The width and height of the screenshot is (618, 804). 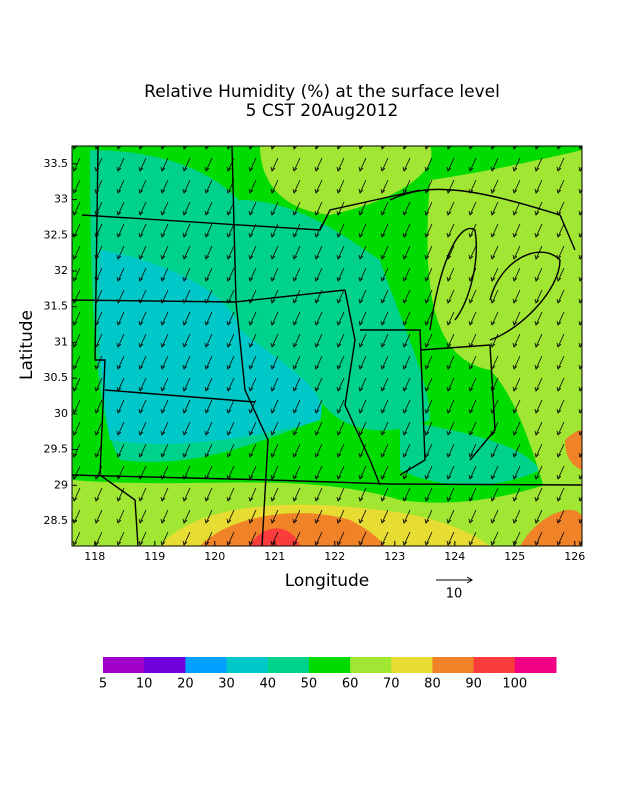 I want to click on x-tick-label: 123, so click(x=394, y=556).